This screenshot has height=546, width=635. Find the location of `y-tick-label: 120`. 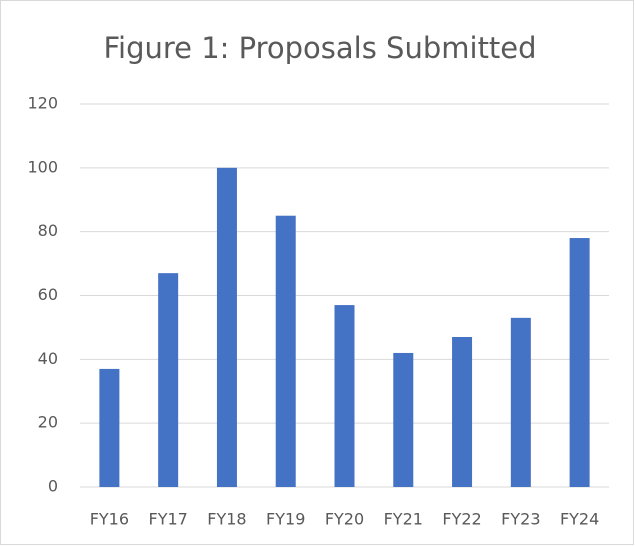

y-tick-label: 120 is located at coordinates (42, 103).